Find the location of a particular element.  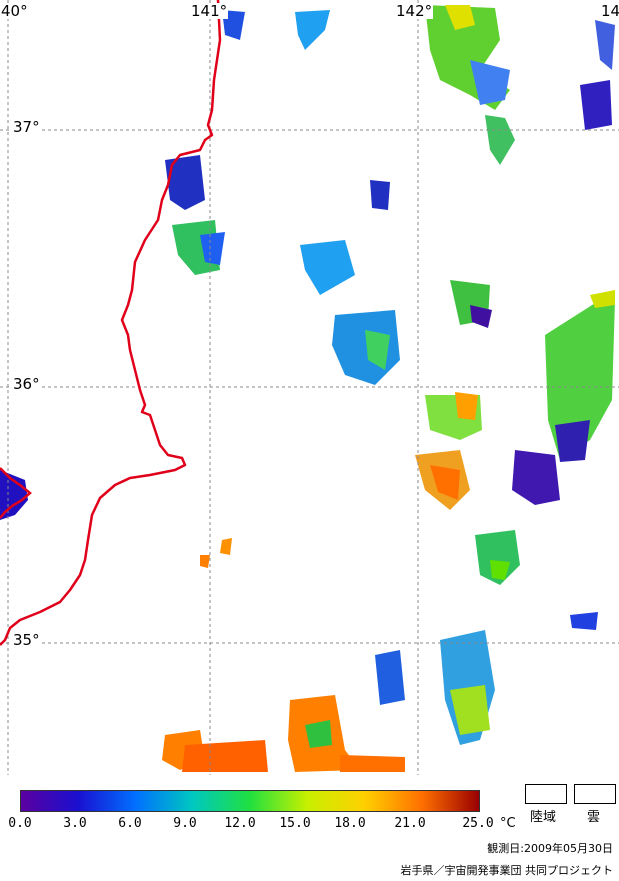

land-legend-swatch is located at coordinates (546, 794).